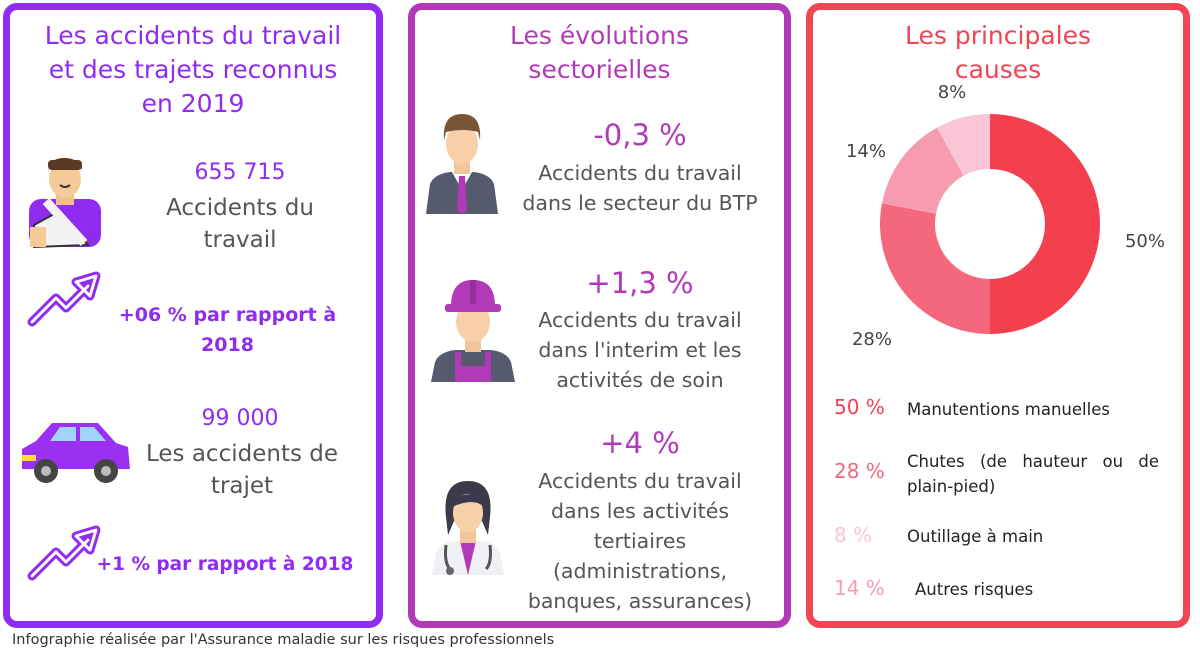 The image size is (1200, 655). Describe the element at coordinates (974, 589) in the screenshot. I see `legend-label-3: Autres risques` at that location.